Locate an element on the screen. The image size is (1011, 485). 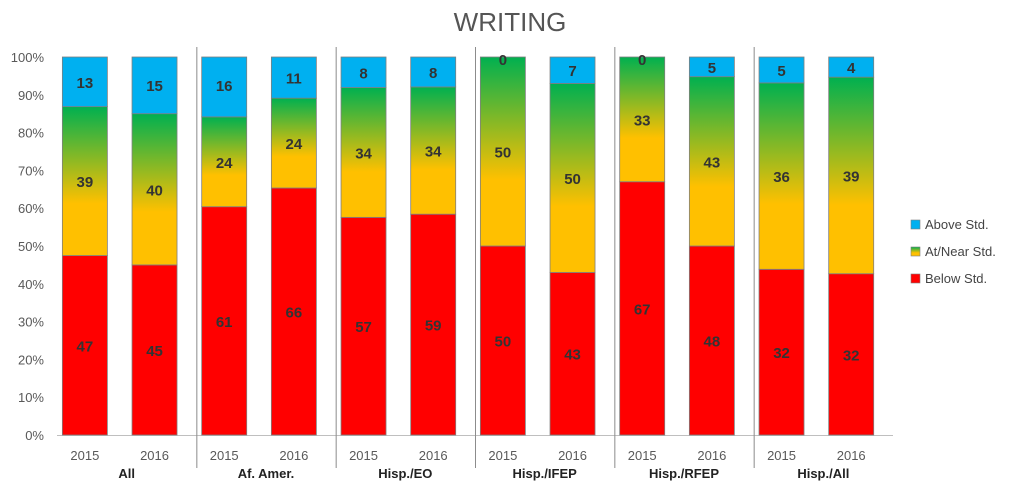
chart-title: WRITING is located at coordinates (510, 22).